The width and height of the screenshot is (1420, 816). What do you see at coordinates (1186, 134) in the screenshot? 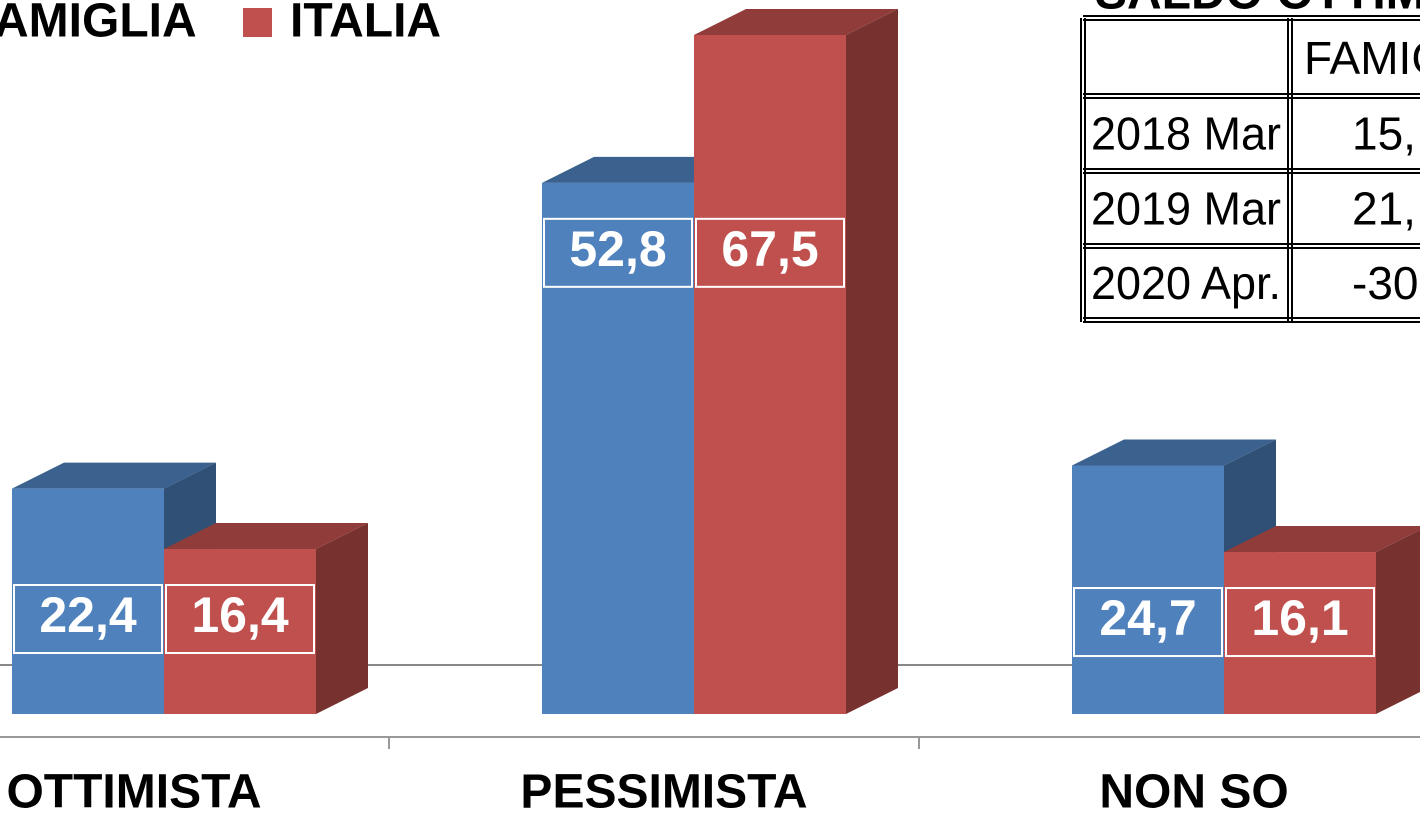
I see `table-cell: 2018 Mar` at bounding box center [1186, 134].